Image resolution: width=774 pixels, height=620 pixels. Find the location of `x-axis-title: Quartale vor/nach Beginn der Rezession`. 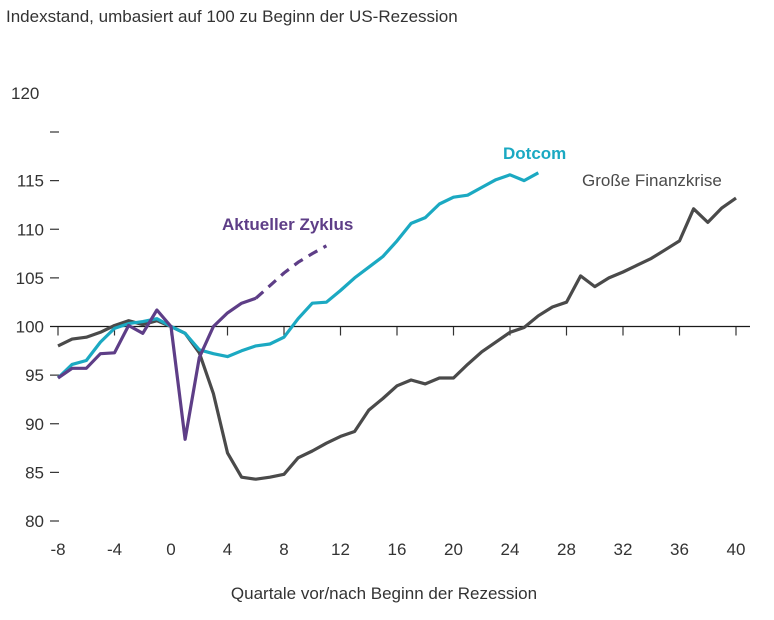

x-axis-title: Quartale vor/nach Beginn der Rezession is located at coordinates (384, 593).